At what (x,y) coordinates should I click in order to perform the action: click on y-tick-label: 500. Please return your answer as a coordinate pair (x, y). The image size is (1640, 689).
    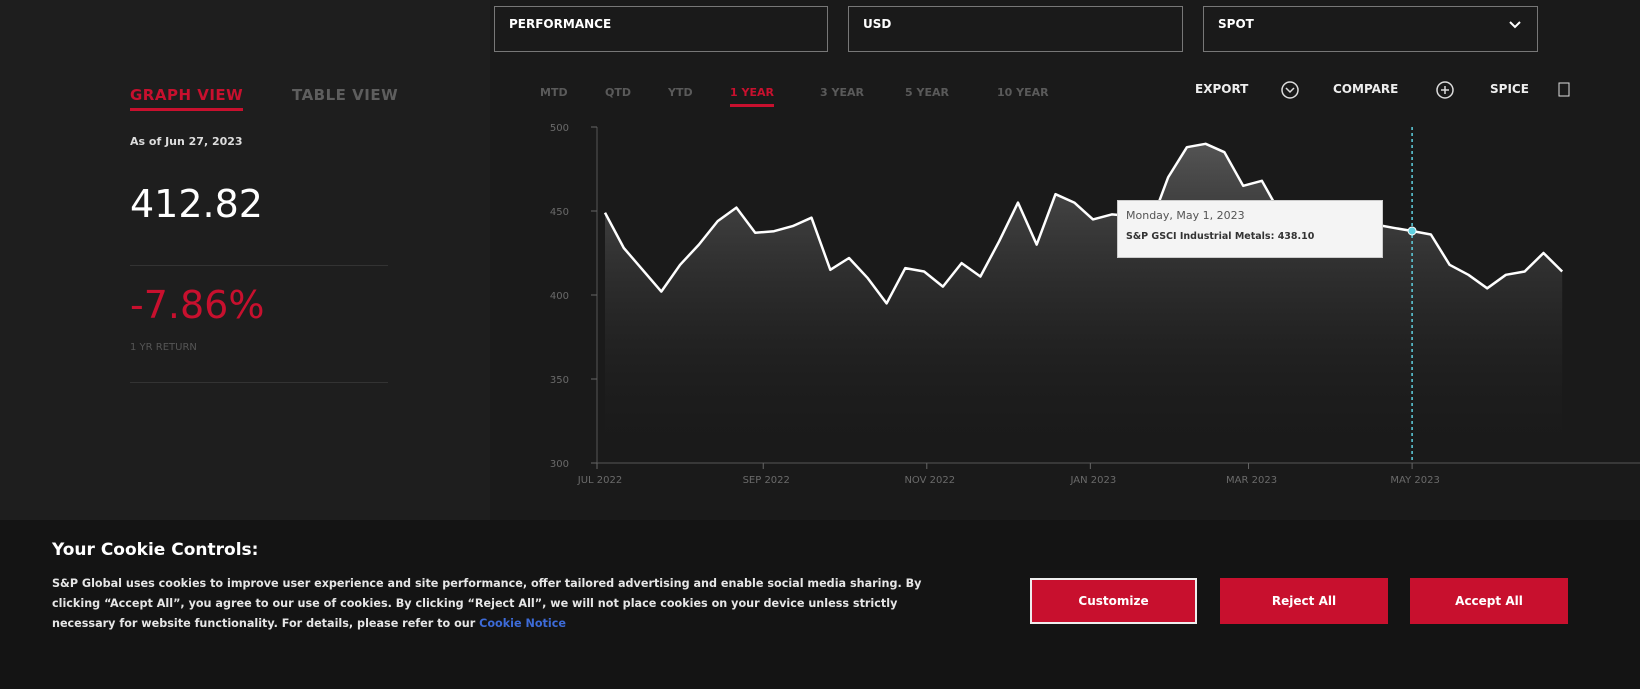
    Looking at the image, I should click on (559, 128).